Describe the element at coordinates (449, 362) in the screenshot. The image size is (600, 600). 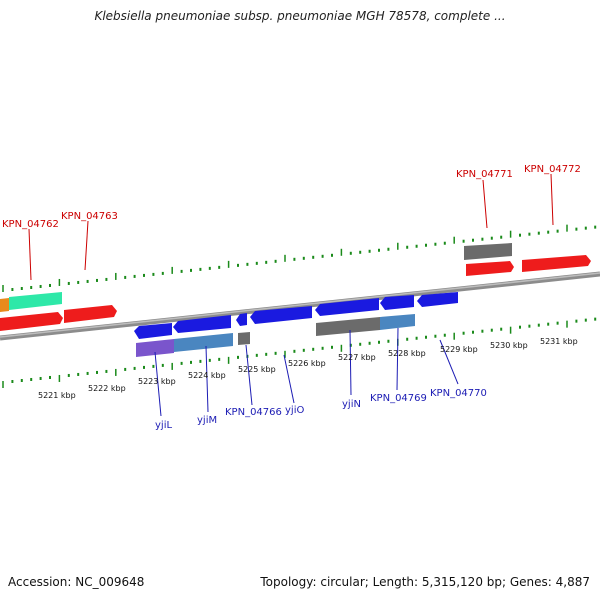
I see `connector-kpn04770` at that location.